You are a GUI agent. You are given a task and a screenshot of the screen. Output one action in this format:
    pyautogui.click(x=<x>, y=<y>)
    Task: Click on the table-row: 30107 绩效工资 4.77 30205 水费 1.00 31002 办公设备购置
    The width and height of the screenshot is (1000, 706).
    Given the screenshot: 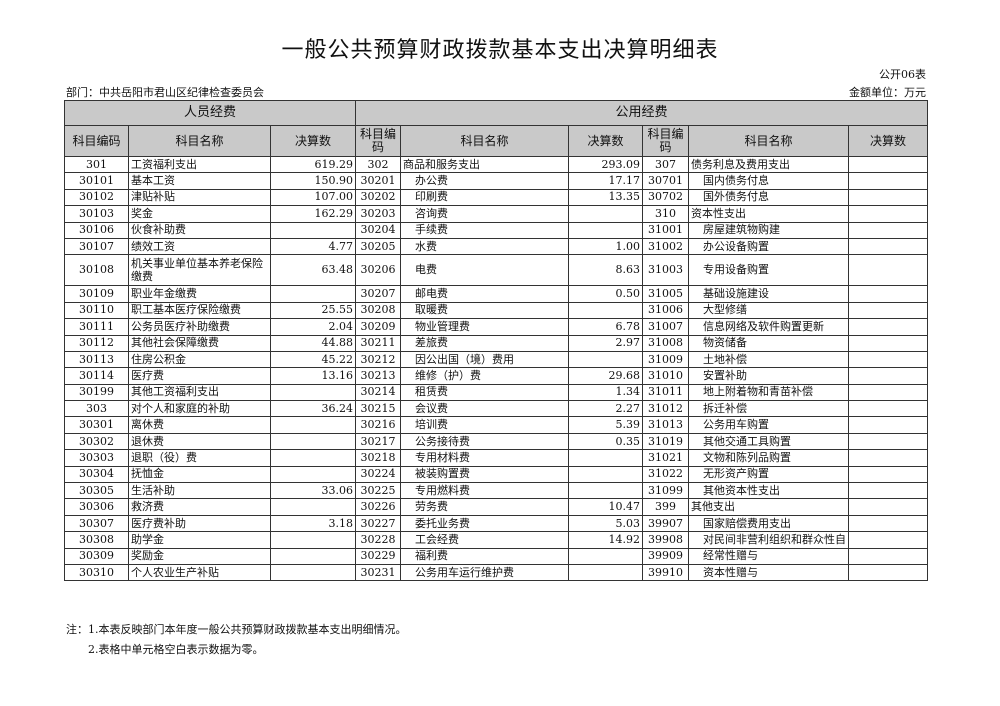 What is the action you would take?
    pyautogui.click(x=496, y=246)
    